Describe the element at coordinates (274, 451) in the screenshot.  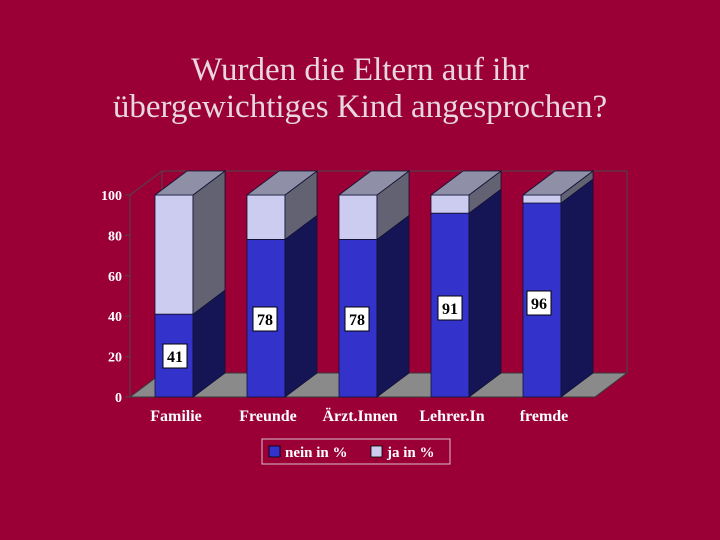
I see `legend-swatch-nein` at that location.